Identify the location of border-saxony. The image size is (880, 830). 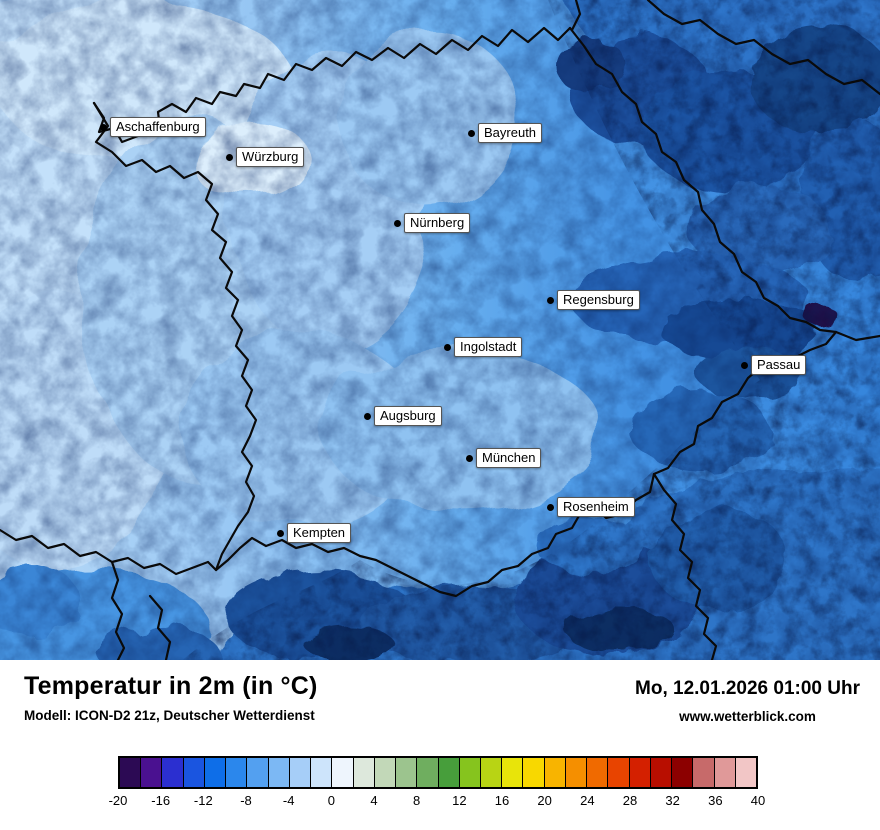
(763, 48).